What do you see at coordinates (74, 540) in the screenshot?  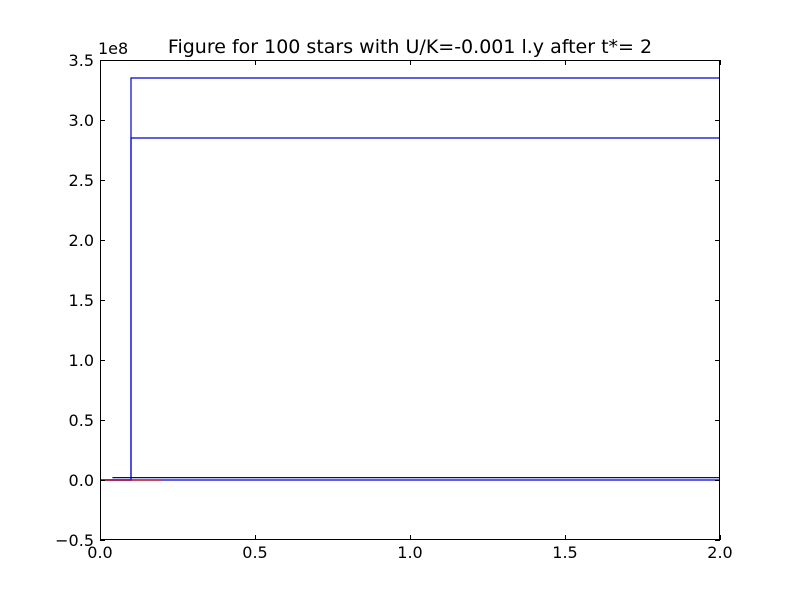 I see `y-tick-label: −0.5` at bounding box center [74, 540].